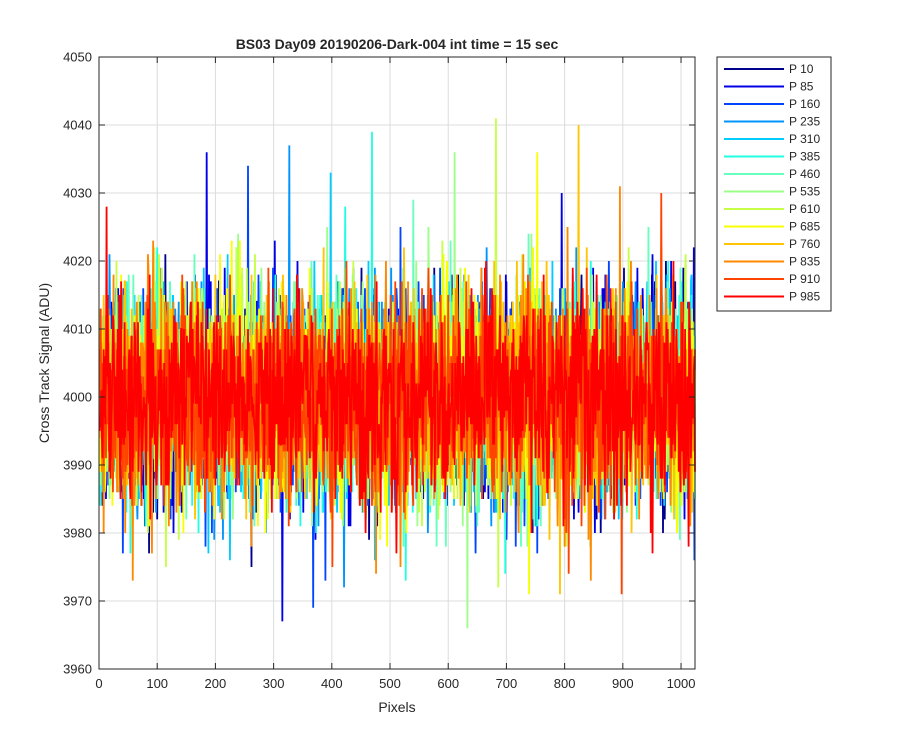 Image resolution: width=900 pixels, height=750 pixels. Describe the element at coordinates (77, 57) in the screenshot. I see `y-tick-label: 4050` at that location.